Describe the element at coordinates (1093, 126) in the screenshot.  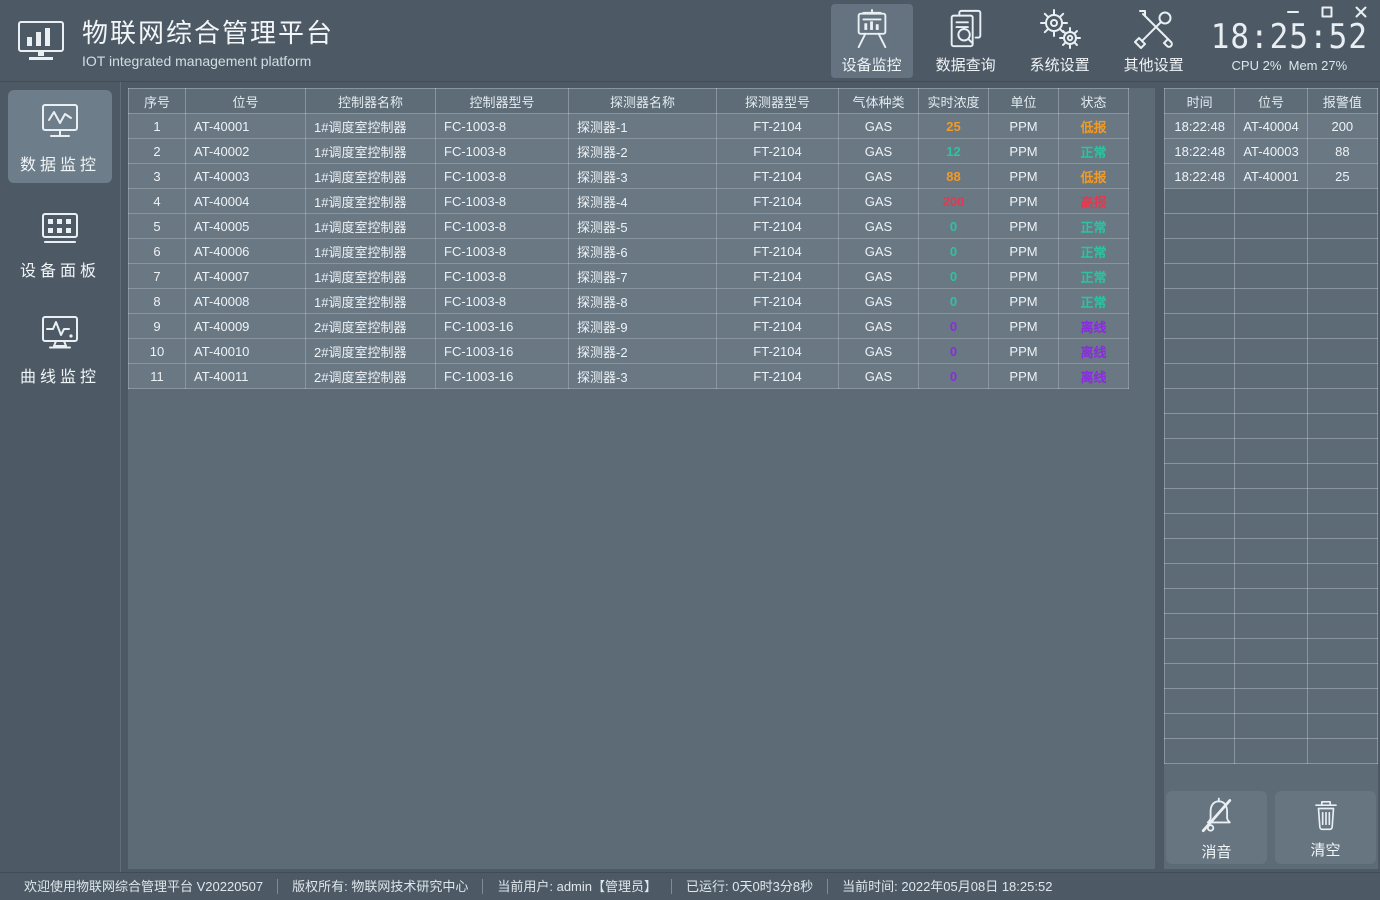
I see `cell-status: 低报` at that location.